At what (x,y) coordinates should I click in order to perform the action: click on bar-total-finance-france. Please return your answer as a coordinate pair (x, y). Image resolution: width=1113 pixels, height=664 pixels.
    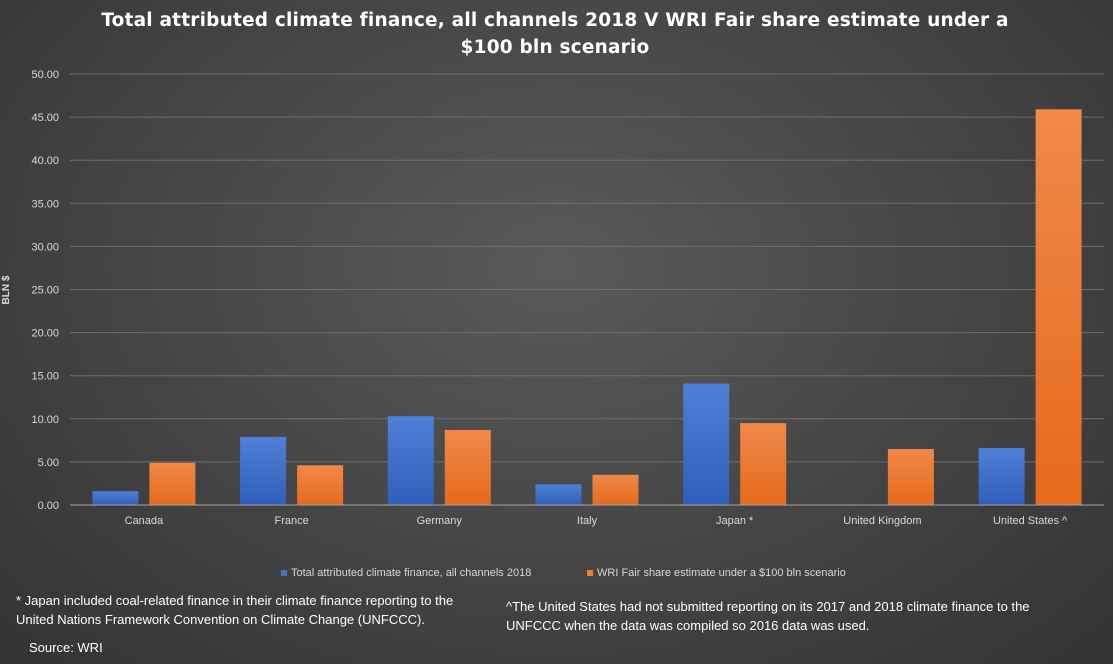
    Looking at the image, I should click on (263, 470).